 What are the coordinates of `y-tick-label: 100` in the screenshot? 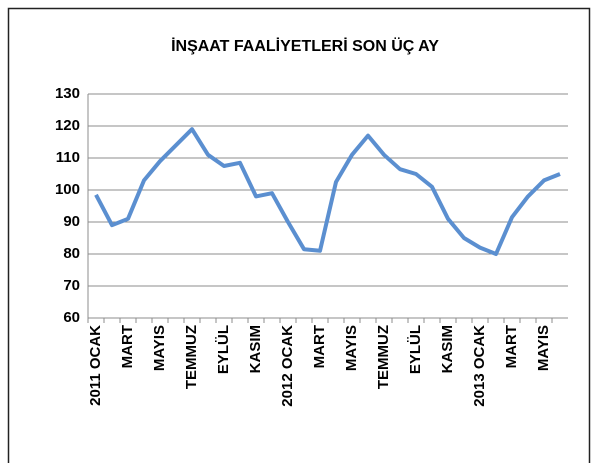 It's located at (67, 189).